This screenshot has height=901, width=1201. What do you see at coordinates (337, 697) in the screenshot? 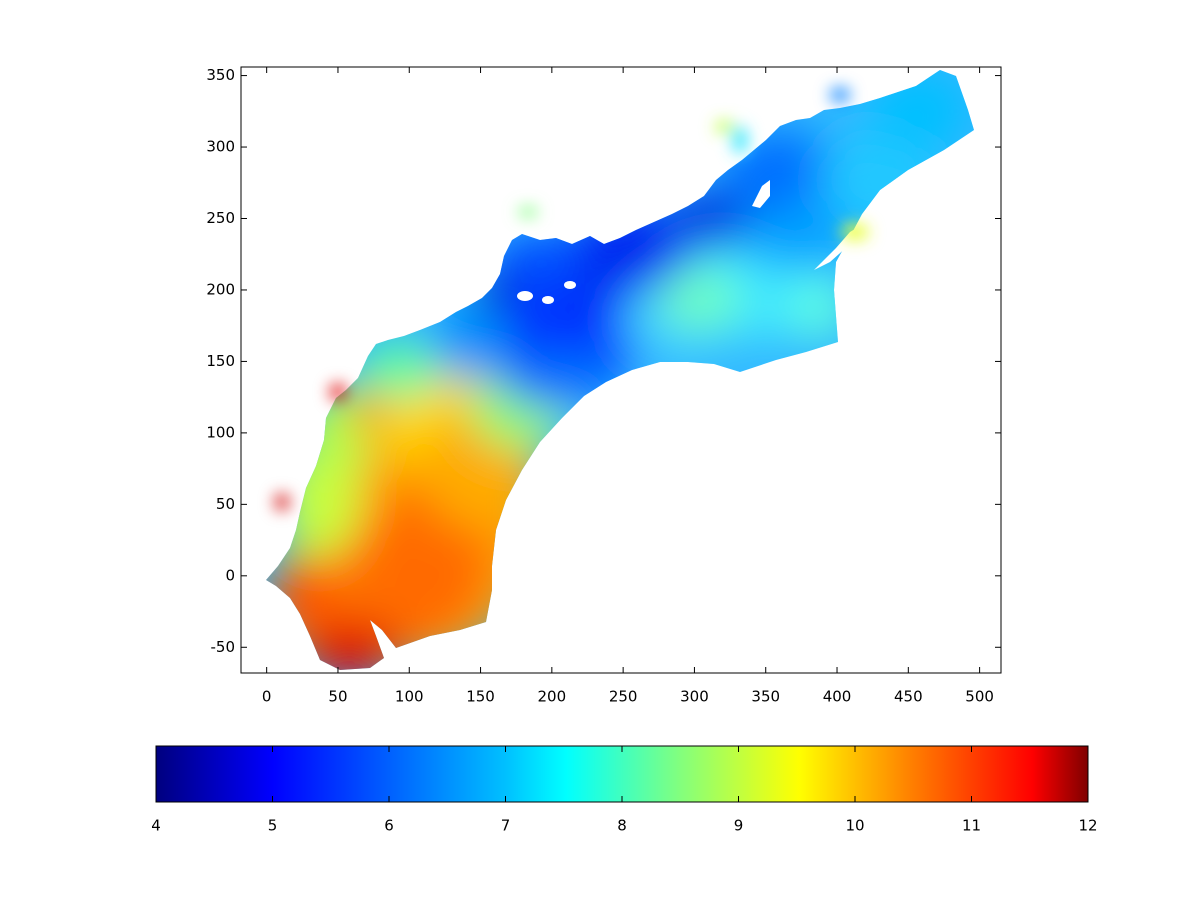
I see `x-tick-label: 50` at bounding box center [337, 697].